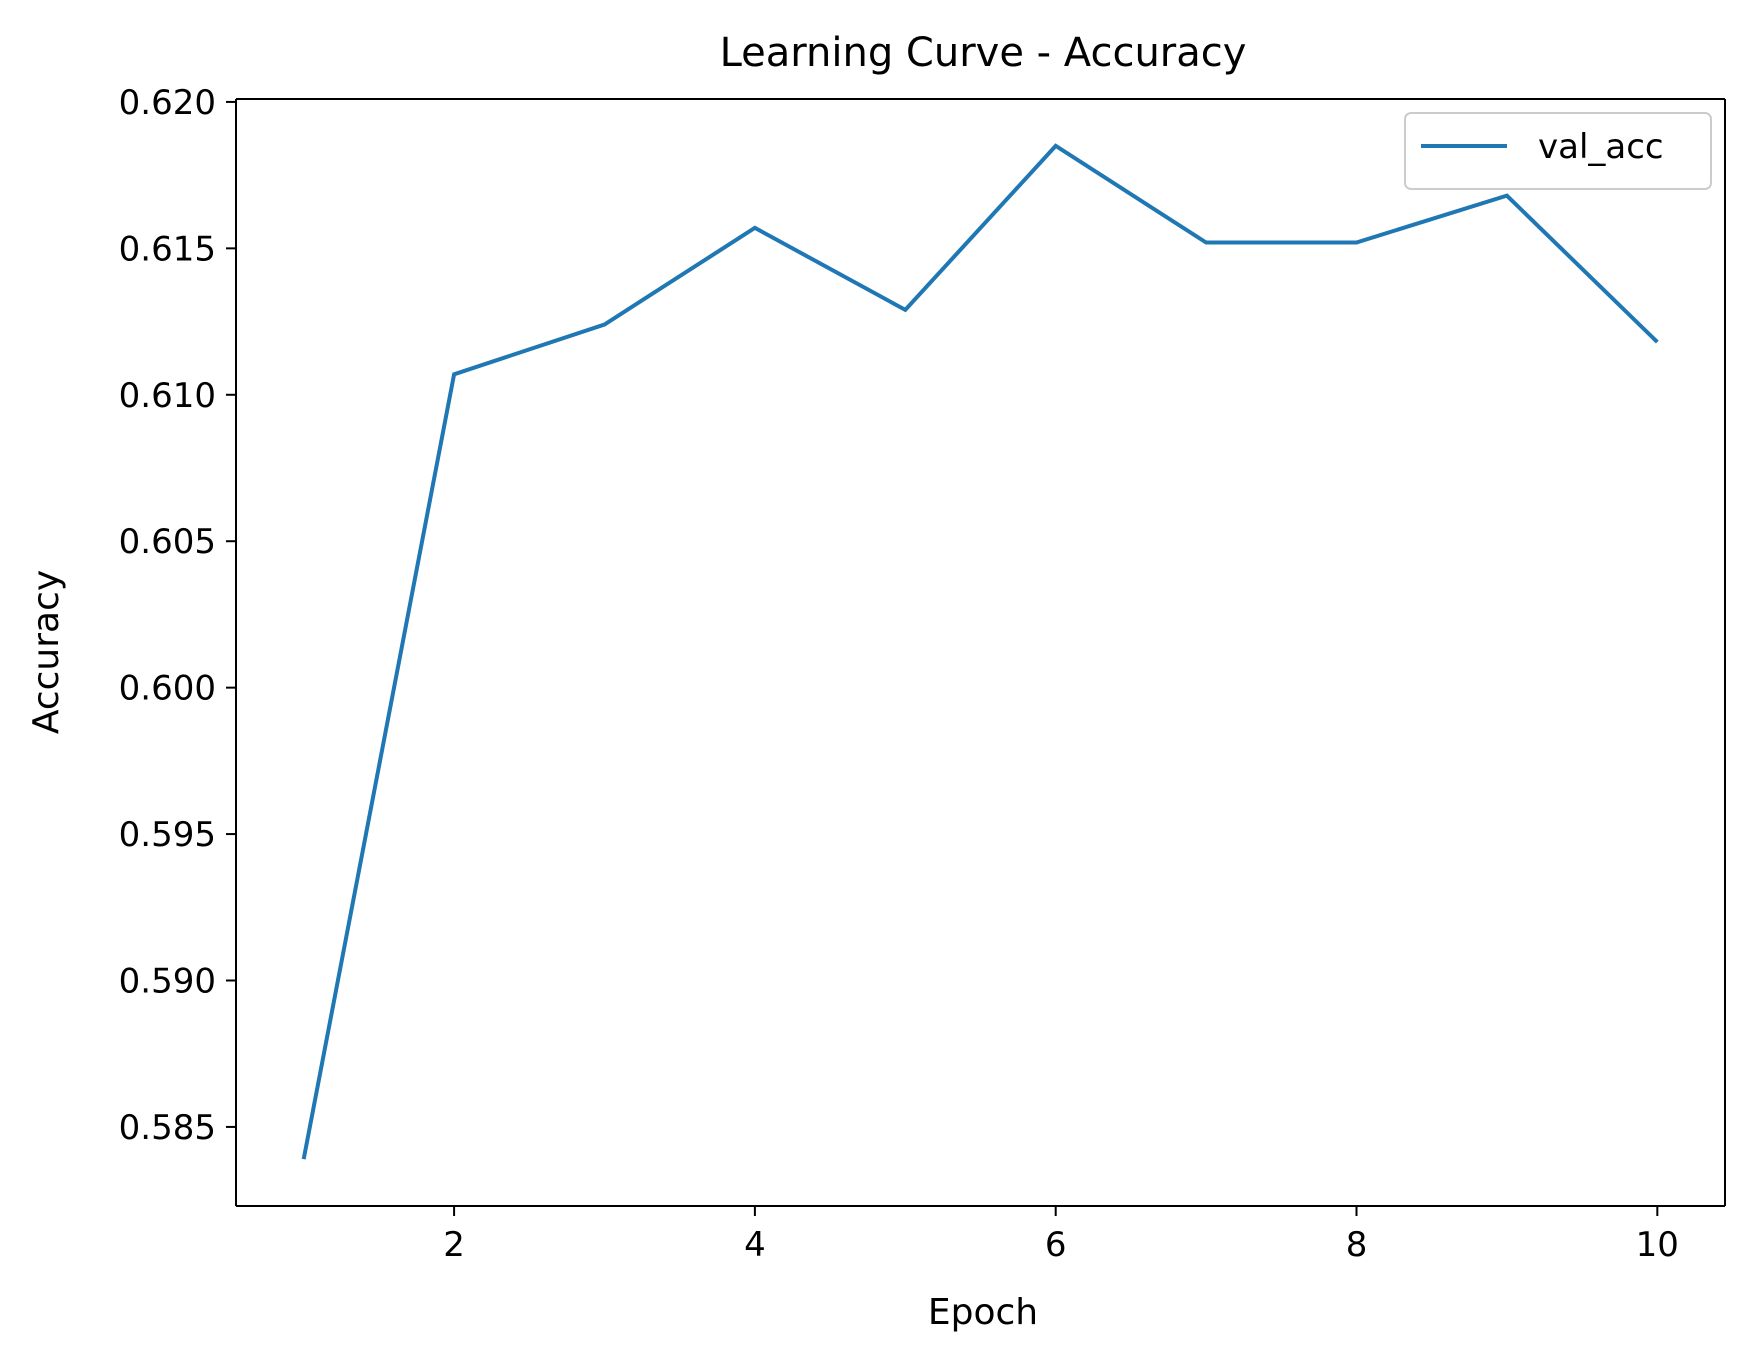 The width and height of the screenshot is (1753, 1357). I want to click on y-tick-label: 0.600, so click(167, 689).